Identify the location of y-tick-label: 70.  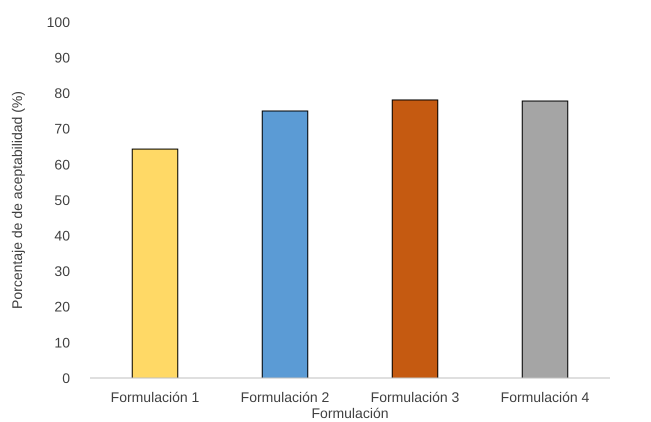
(62, 128).